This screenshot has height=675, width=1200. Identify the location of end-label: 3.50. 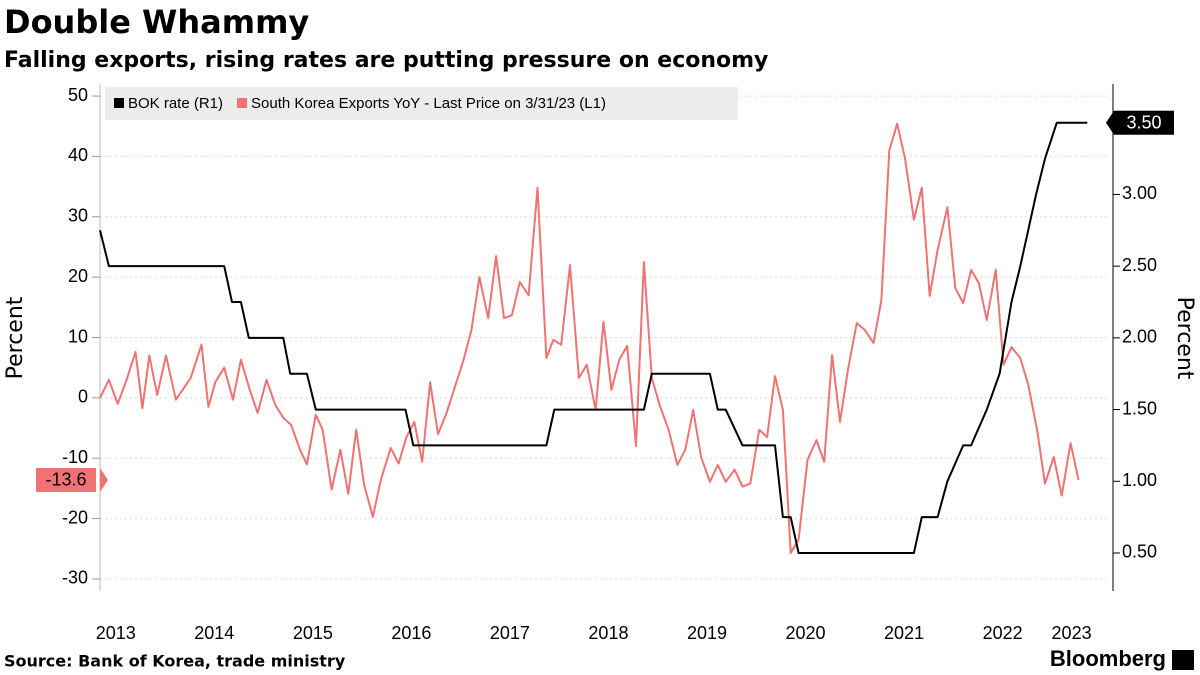
(1143, 122).